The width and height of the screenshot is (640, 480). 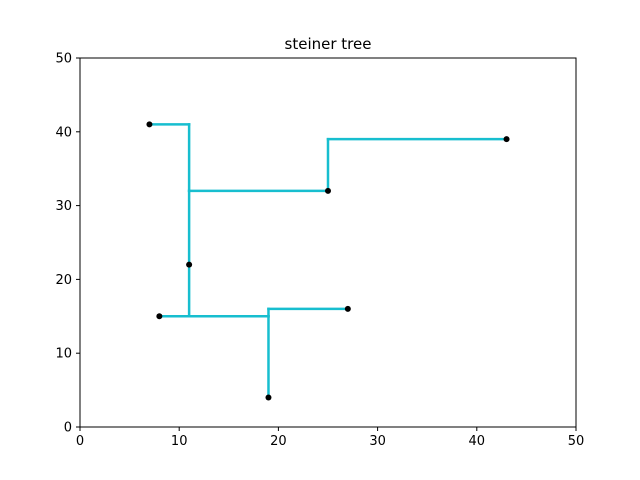 I want to click on y-tick-label: 10, so click(x=63, y=354).